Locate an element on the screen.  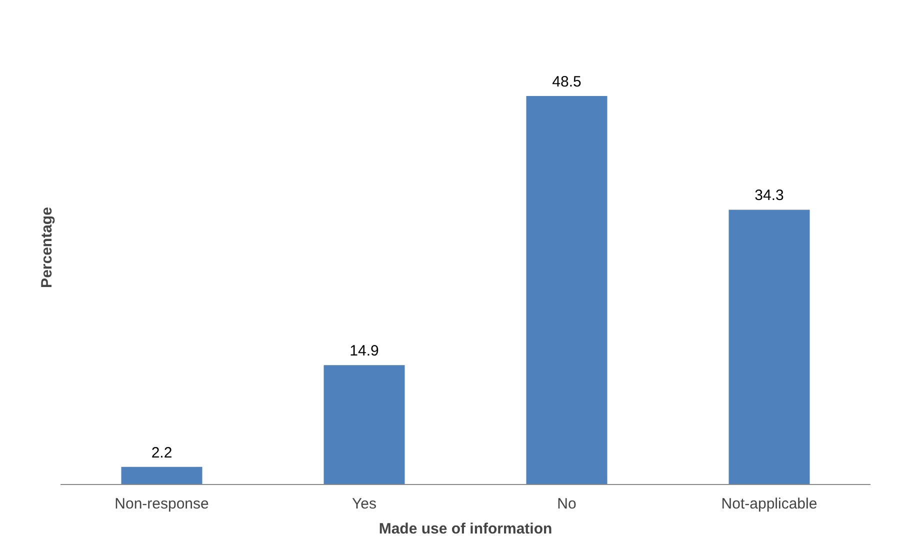
data-label: 34.3 is located at coordinates (769, 195).